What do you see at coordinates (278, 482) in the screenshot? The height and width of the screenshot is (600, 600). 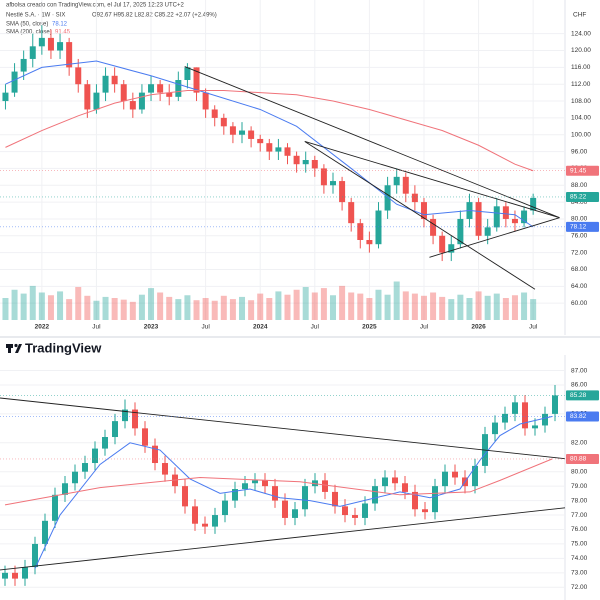 I see `sma-line` at bounding box center [278, 482].